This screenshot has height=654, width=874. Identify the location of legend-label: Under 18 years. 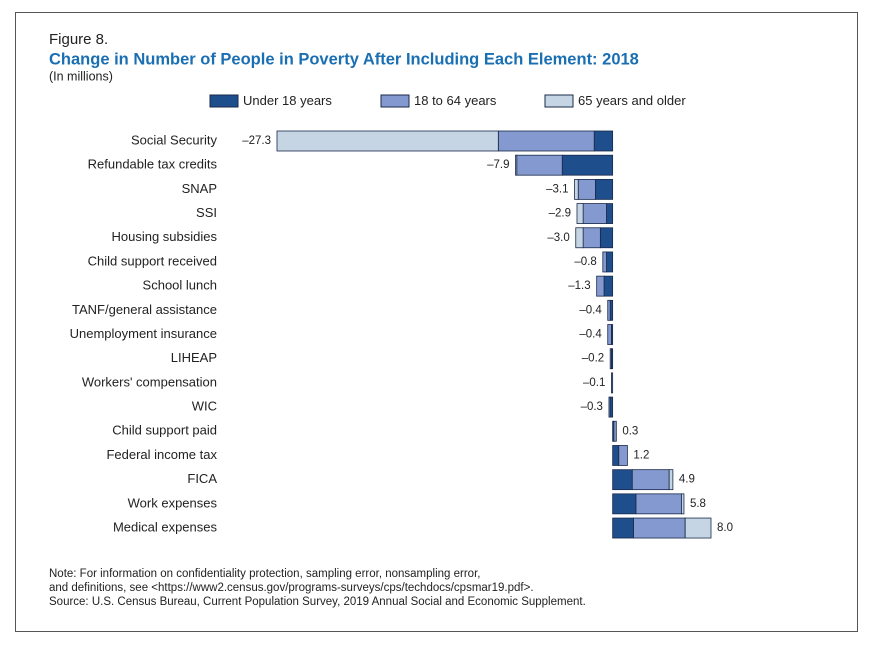
(287, 100).